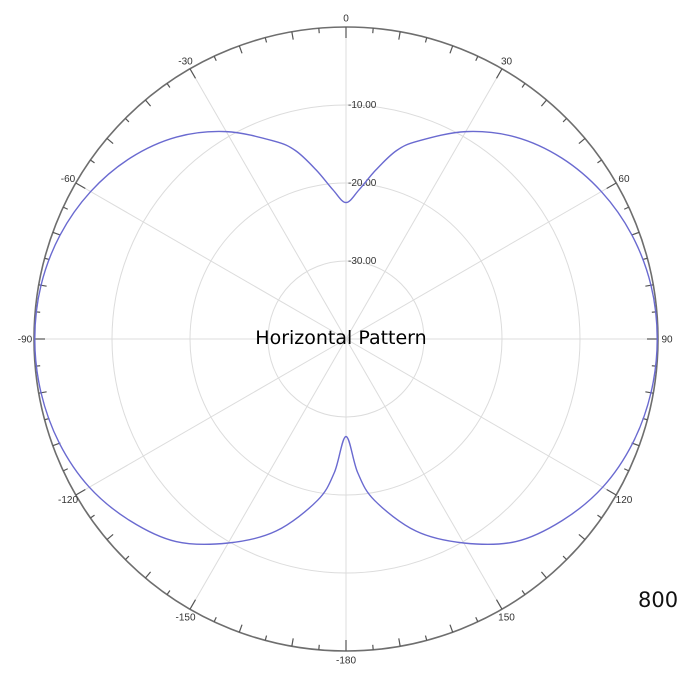 This screenshot has width=683, height=681. Describe the element at coordinates (624, 179) in the screenshot. I see `angle-tick-label: 60` at that location.